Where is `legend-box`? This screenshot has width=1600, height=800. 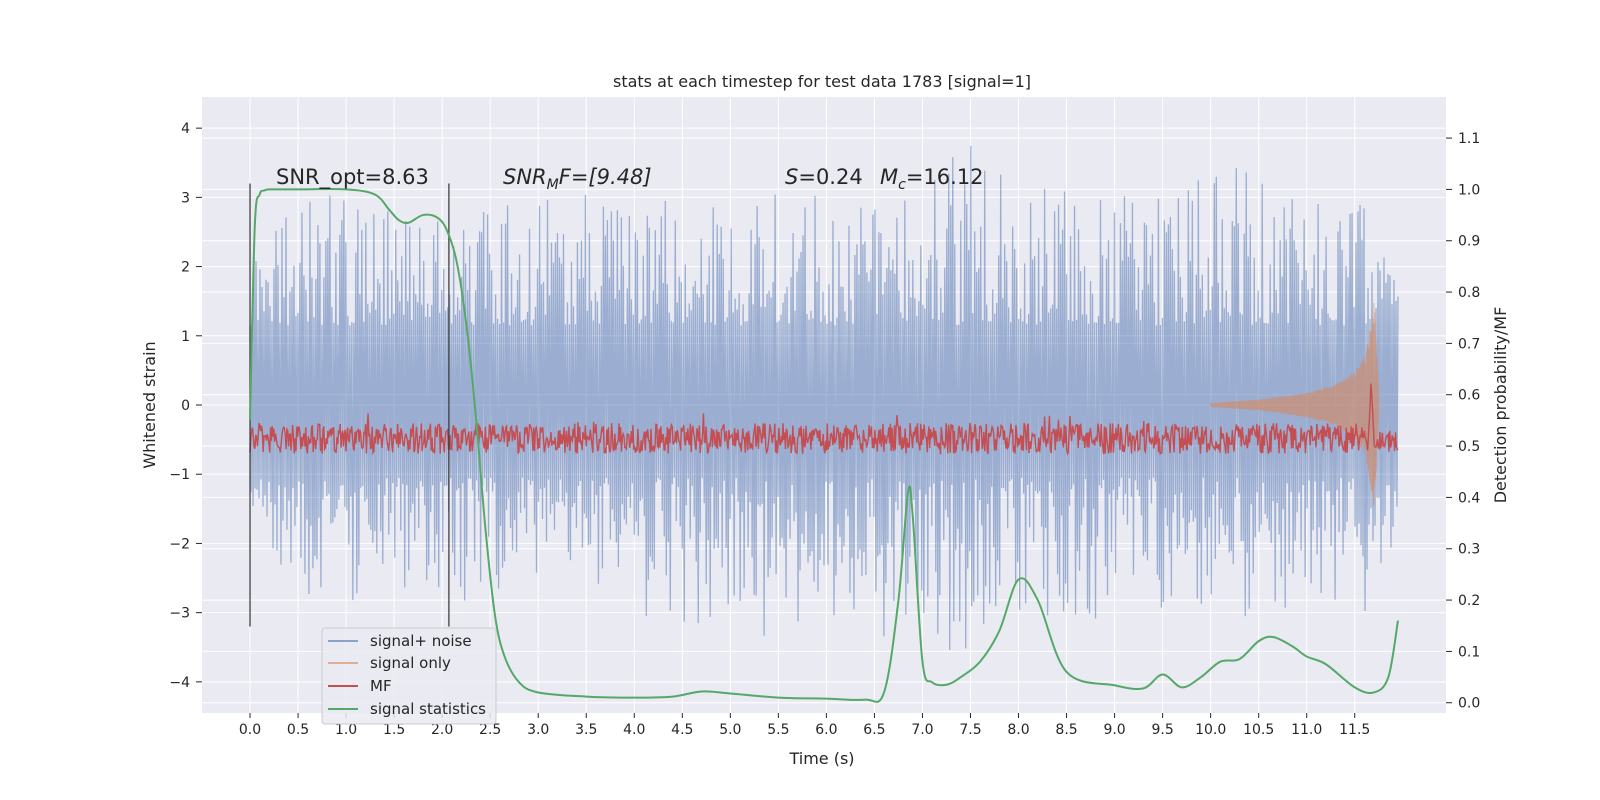
legend-box is located at coordinates (409, 676).